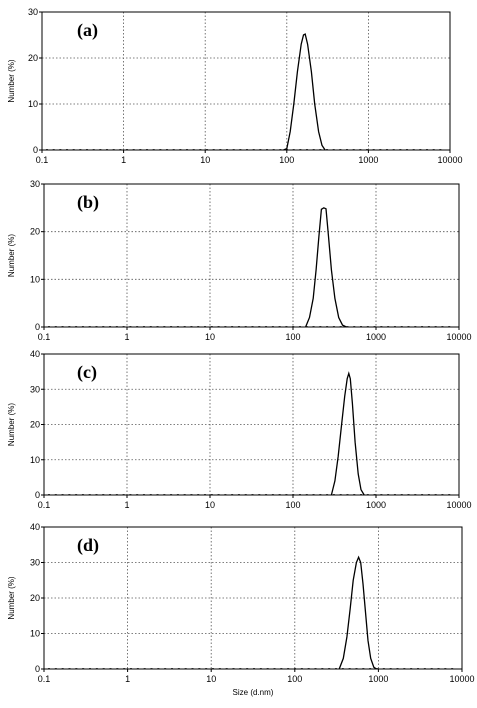 The height and width of the screenshot is (708, 477). What do you see at coordinates (253, 692) in the screenshot?
I see `x-axis-title: Size (d.nm)` at bounding box center [253, 692].